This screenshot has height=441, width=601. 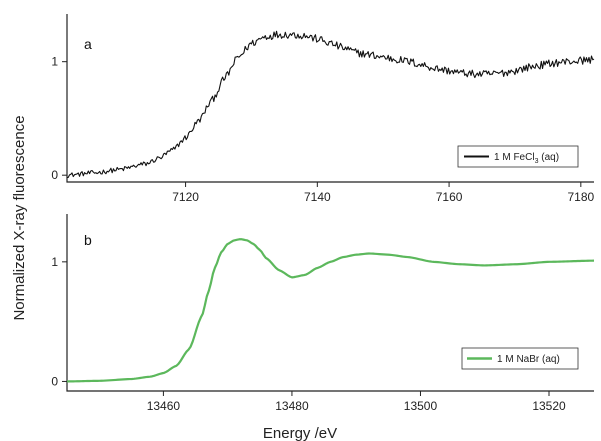 What do you see at coordinates (449, 197) in the screenshot?
I see `panel-a-x-tick-label: 7160` at bounding box center [449, 197].